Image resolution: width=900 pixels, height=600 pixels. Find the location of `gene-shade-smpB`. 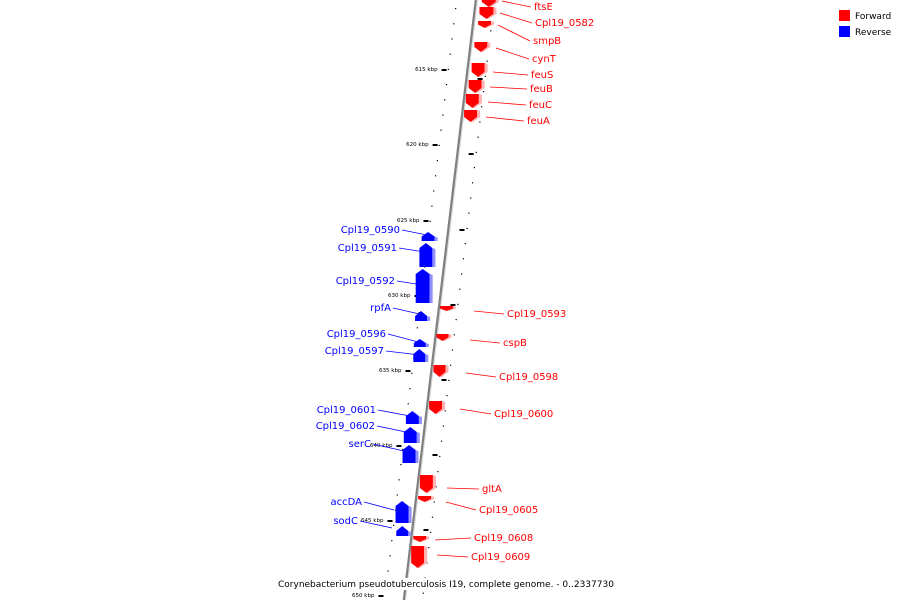

gene-shade-smpB is located at coordinates (489, 24).